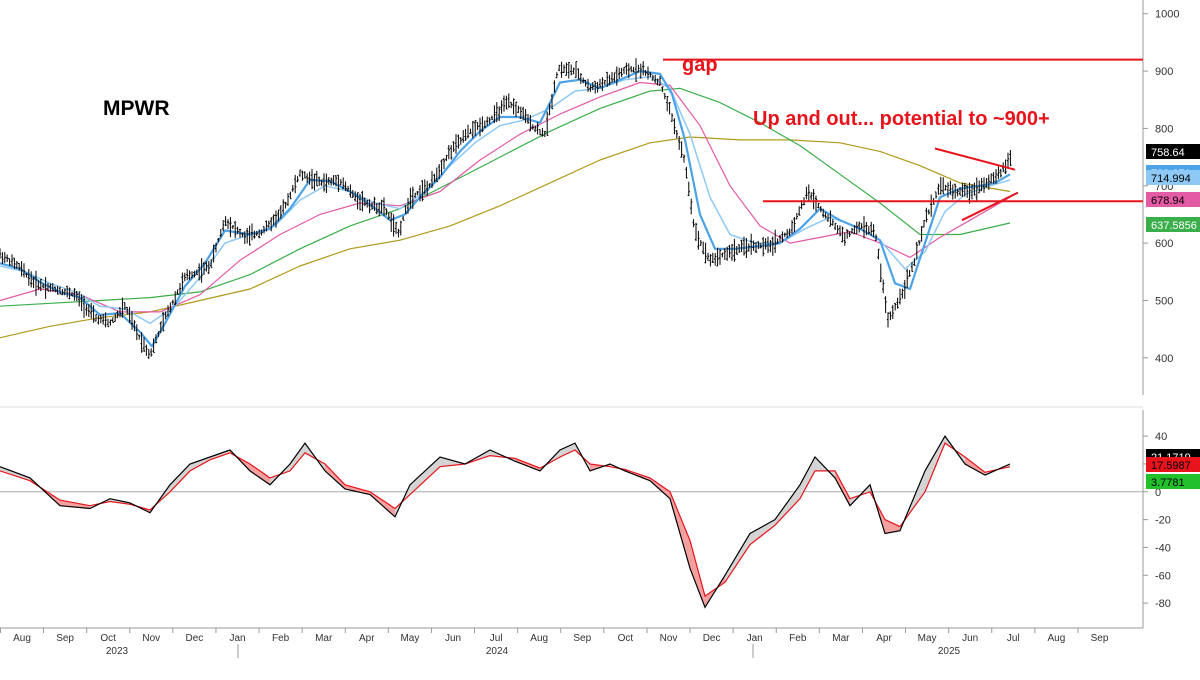 This screenshot has width=1200, height=680. What do you see at coordinates (117, 651) in the screenshot?
I see `time-axis-year-label: 2023` at bounding box center [117, 651].